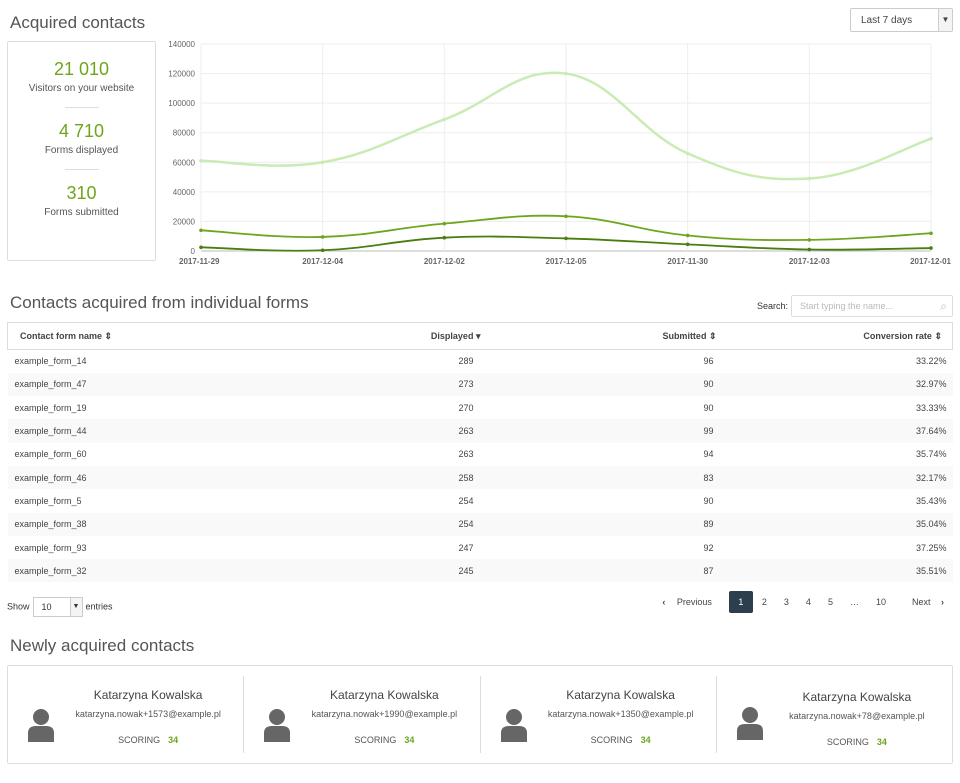 The width and height of the screenshot is (960, 783). I want to click on stat-value: 310, so click(81, 193).